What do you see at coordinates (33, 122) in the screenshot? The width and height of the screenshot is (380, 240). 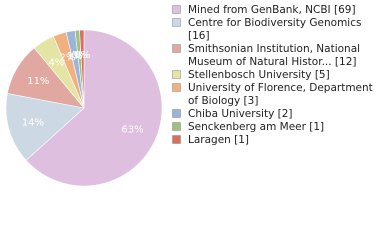 I see `slice-label: 14%` at bounding box center [33, 122].